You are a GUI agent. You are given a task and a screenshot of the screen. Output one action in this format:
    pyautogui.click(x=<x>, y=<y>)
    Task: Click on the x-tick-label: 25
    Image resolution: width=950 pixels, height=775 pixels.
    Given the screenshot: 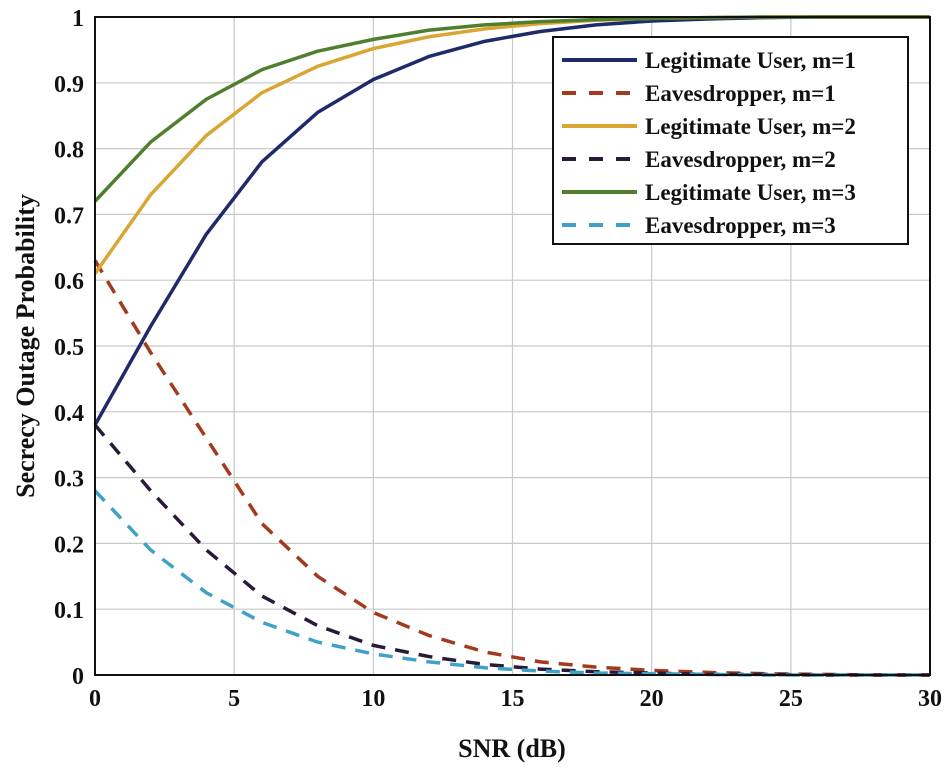 What is the action you would take?
    pyautogui.click(x=791, y=699)
    